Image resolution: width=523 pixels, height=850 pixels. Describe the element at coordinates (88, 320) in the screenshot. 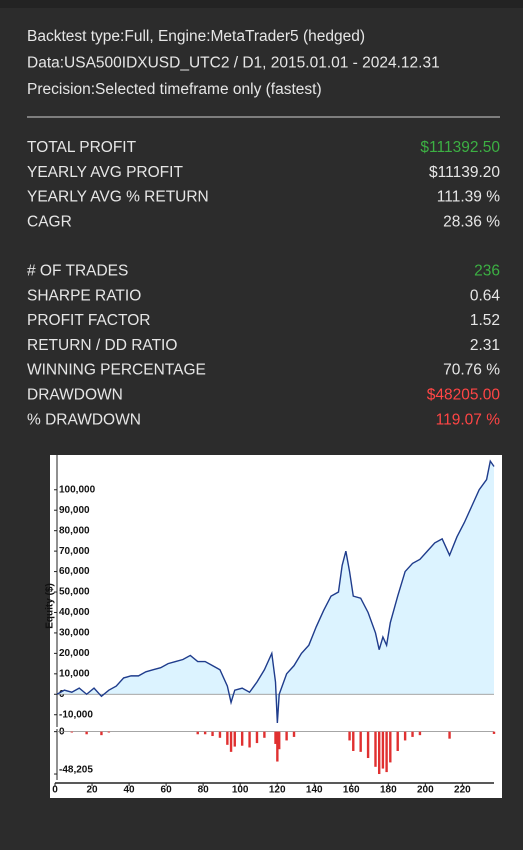

I see `stat-label: PROFIT FACTOR` at that location.